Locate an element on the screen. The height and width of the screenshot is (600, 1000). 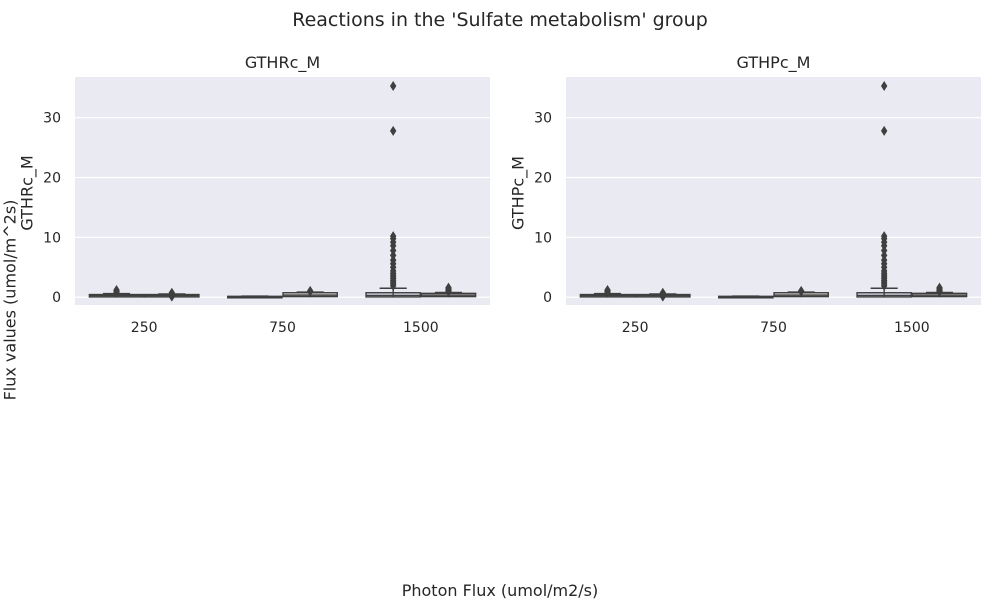
panel-2-title: GTHPc_M is located at coordinates (773, 62).